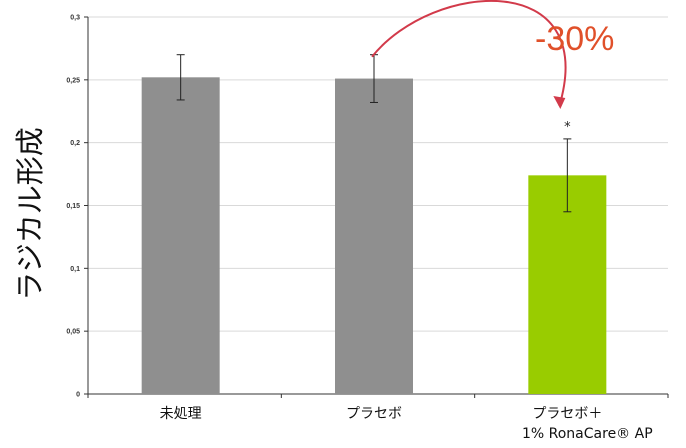  What do you see at coordinates (587, 434) in the screenshot?
I see `x-category-label-line: 1% RonaCare® AP` at bounding box center [587, 434].